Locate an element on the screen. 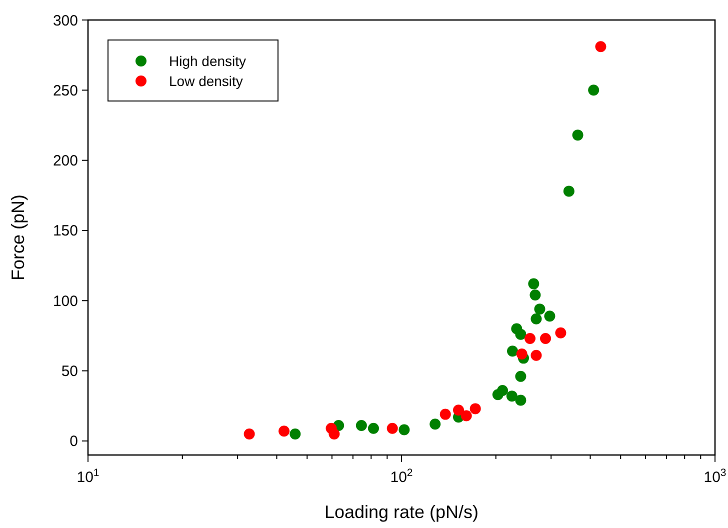 The image size is (728, 528). y-tick-label: 200 is located at coordinates (65, 161).